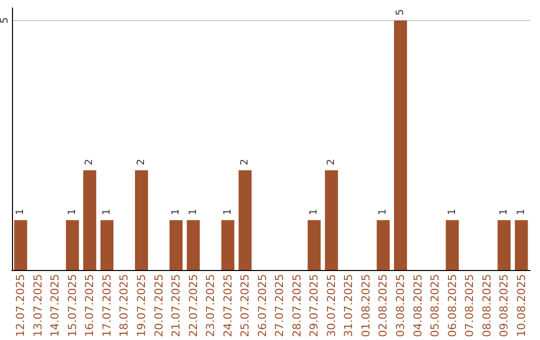 The image size is (540, 340). I want to click on data-label: 5, so click(400, 12).